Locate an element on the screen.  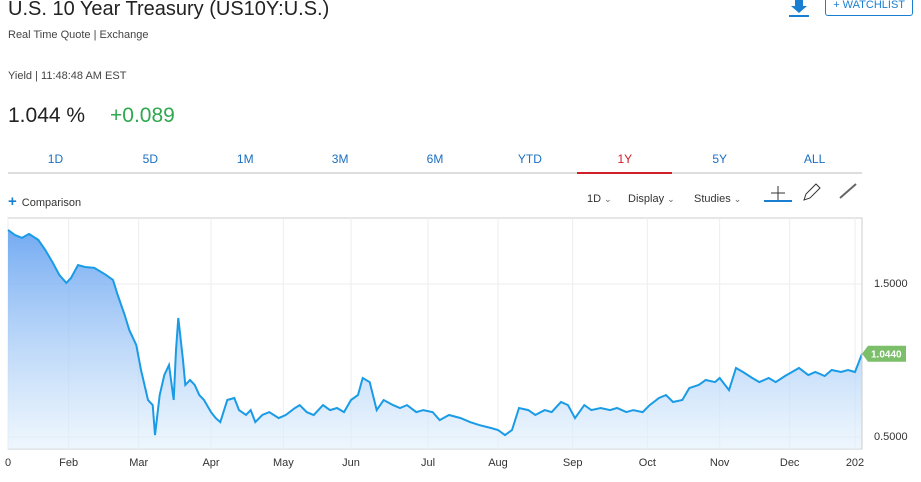
tab: 5D is located at coordinates (150, 159).